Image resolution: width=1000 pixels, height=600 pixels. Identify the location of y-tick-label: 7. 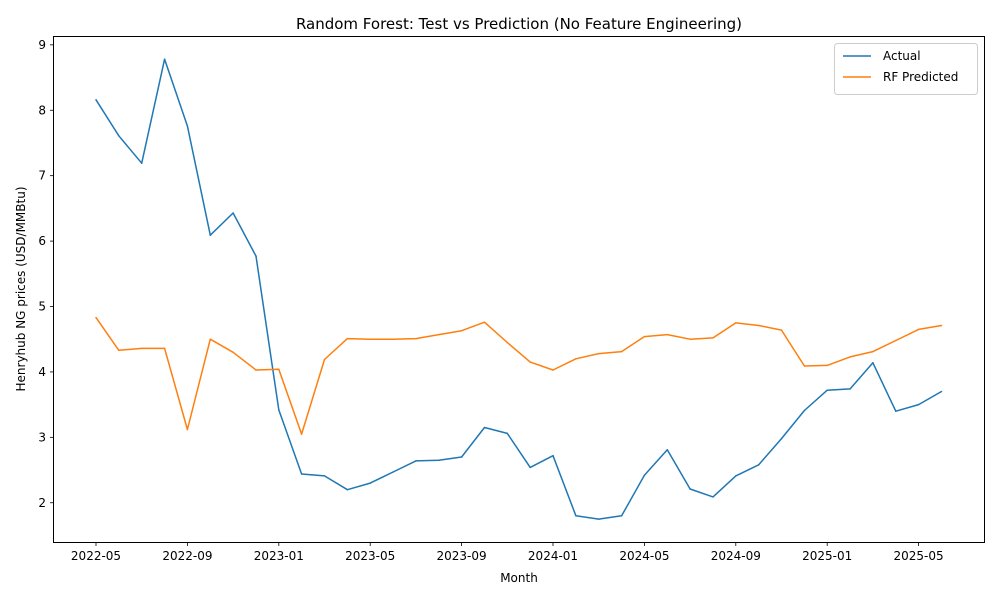
(42, 176).